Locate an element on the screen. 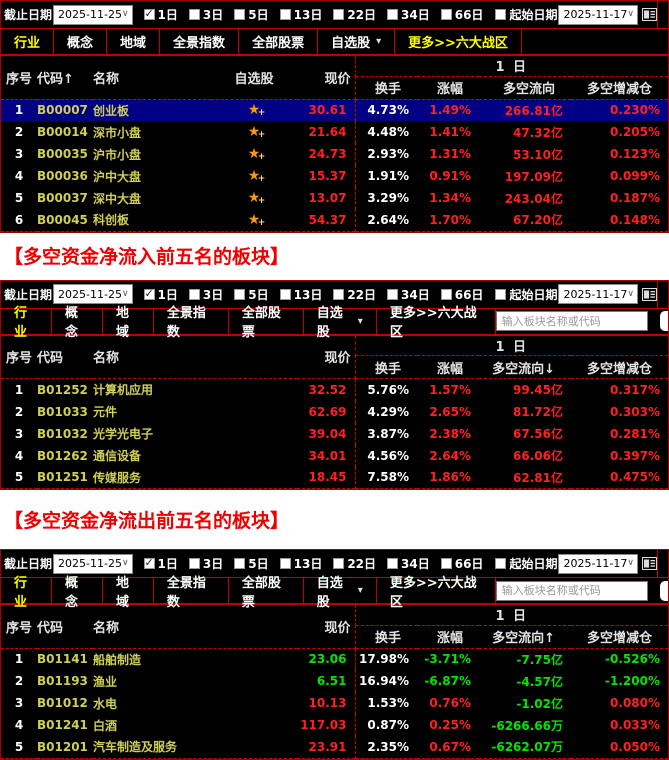 The height and width of the screenshot is (760, 669). table-row: 6 B00045 科创板 ★ 54.37 2.64% 1.70% 67.20亿 0.148% is located at coordinates (334, 220).